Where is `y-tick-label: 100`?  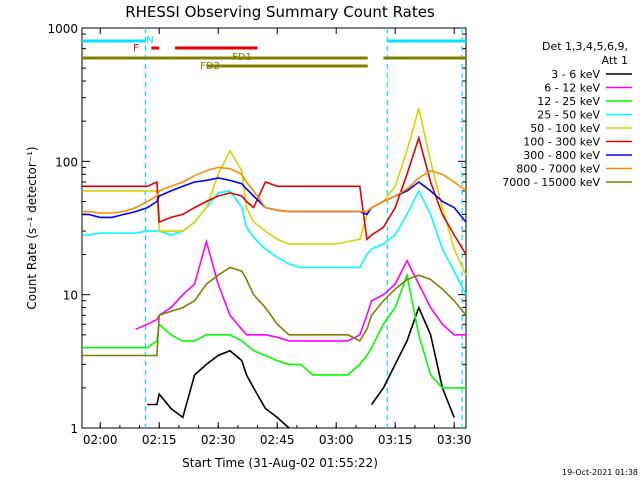
y-tick-label: 100 is located at coordinates (66, 162).